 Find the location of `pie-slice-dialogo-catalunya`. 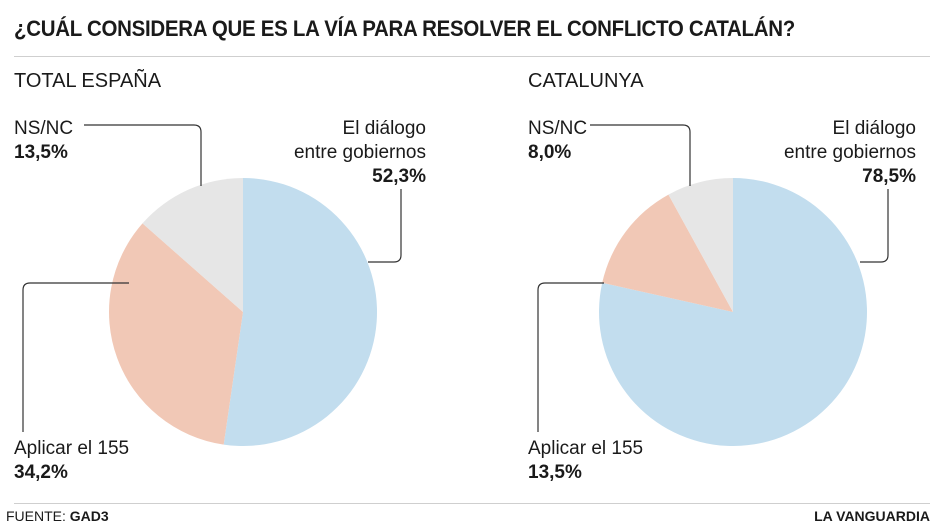

pie-slice-dialogo-catalunya is located at coordinates (733, 312).